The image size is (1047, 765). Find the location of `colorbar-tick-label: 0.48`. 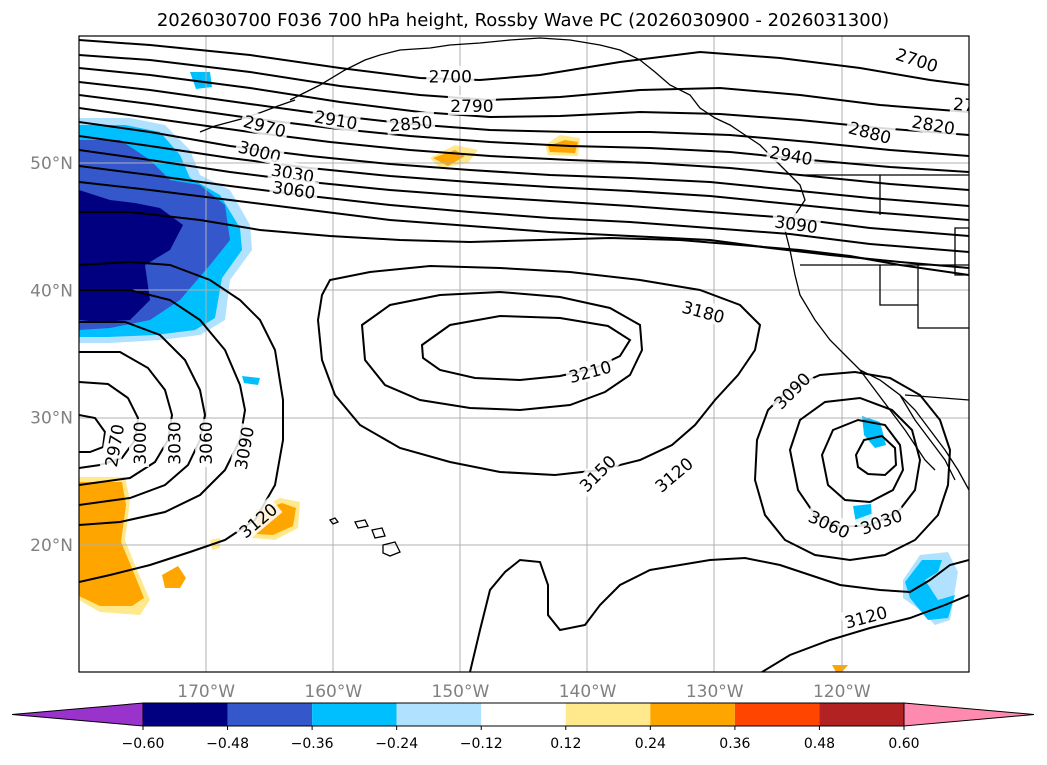

colorbar-tick-label: 0.48 is located at coordinates (819, 744).